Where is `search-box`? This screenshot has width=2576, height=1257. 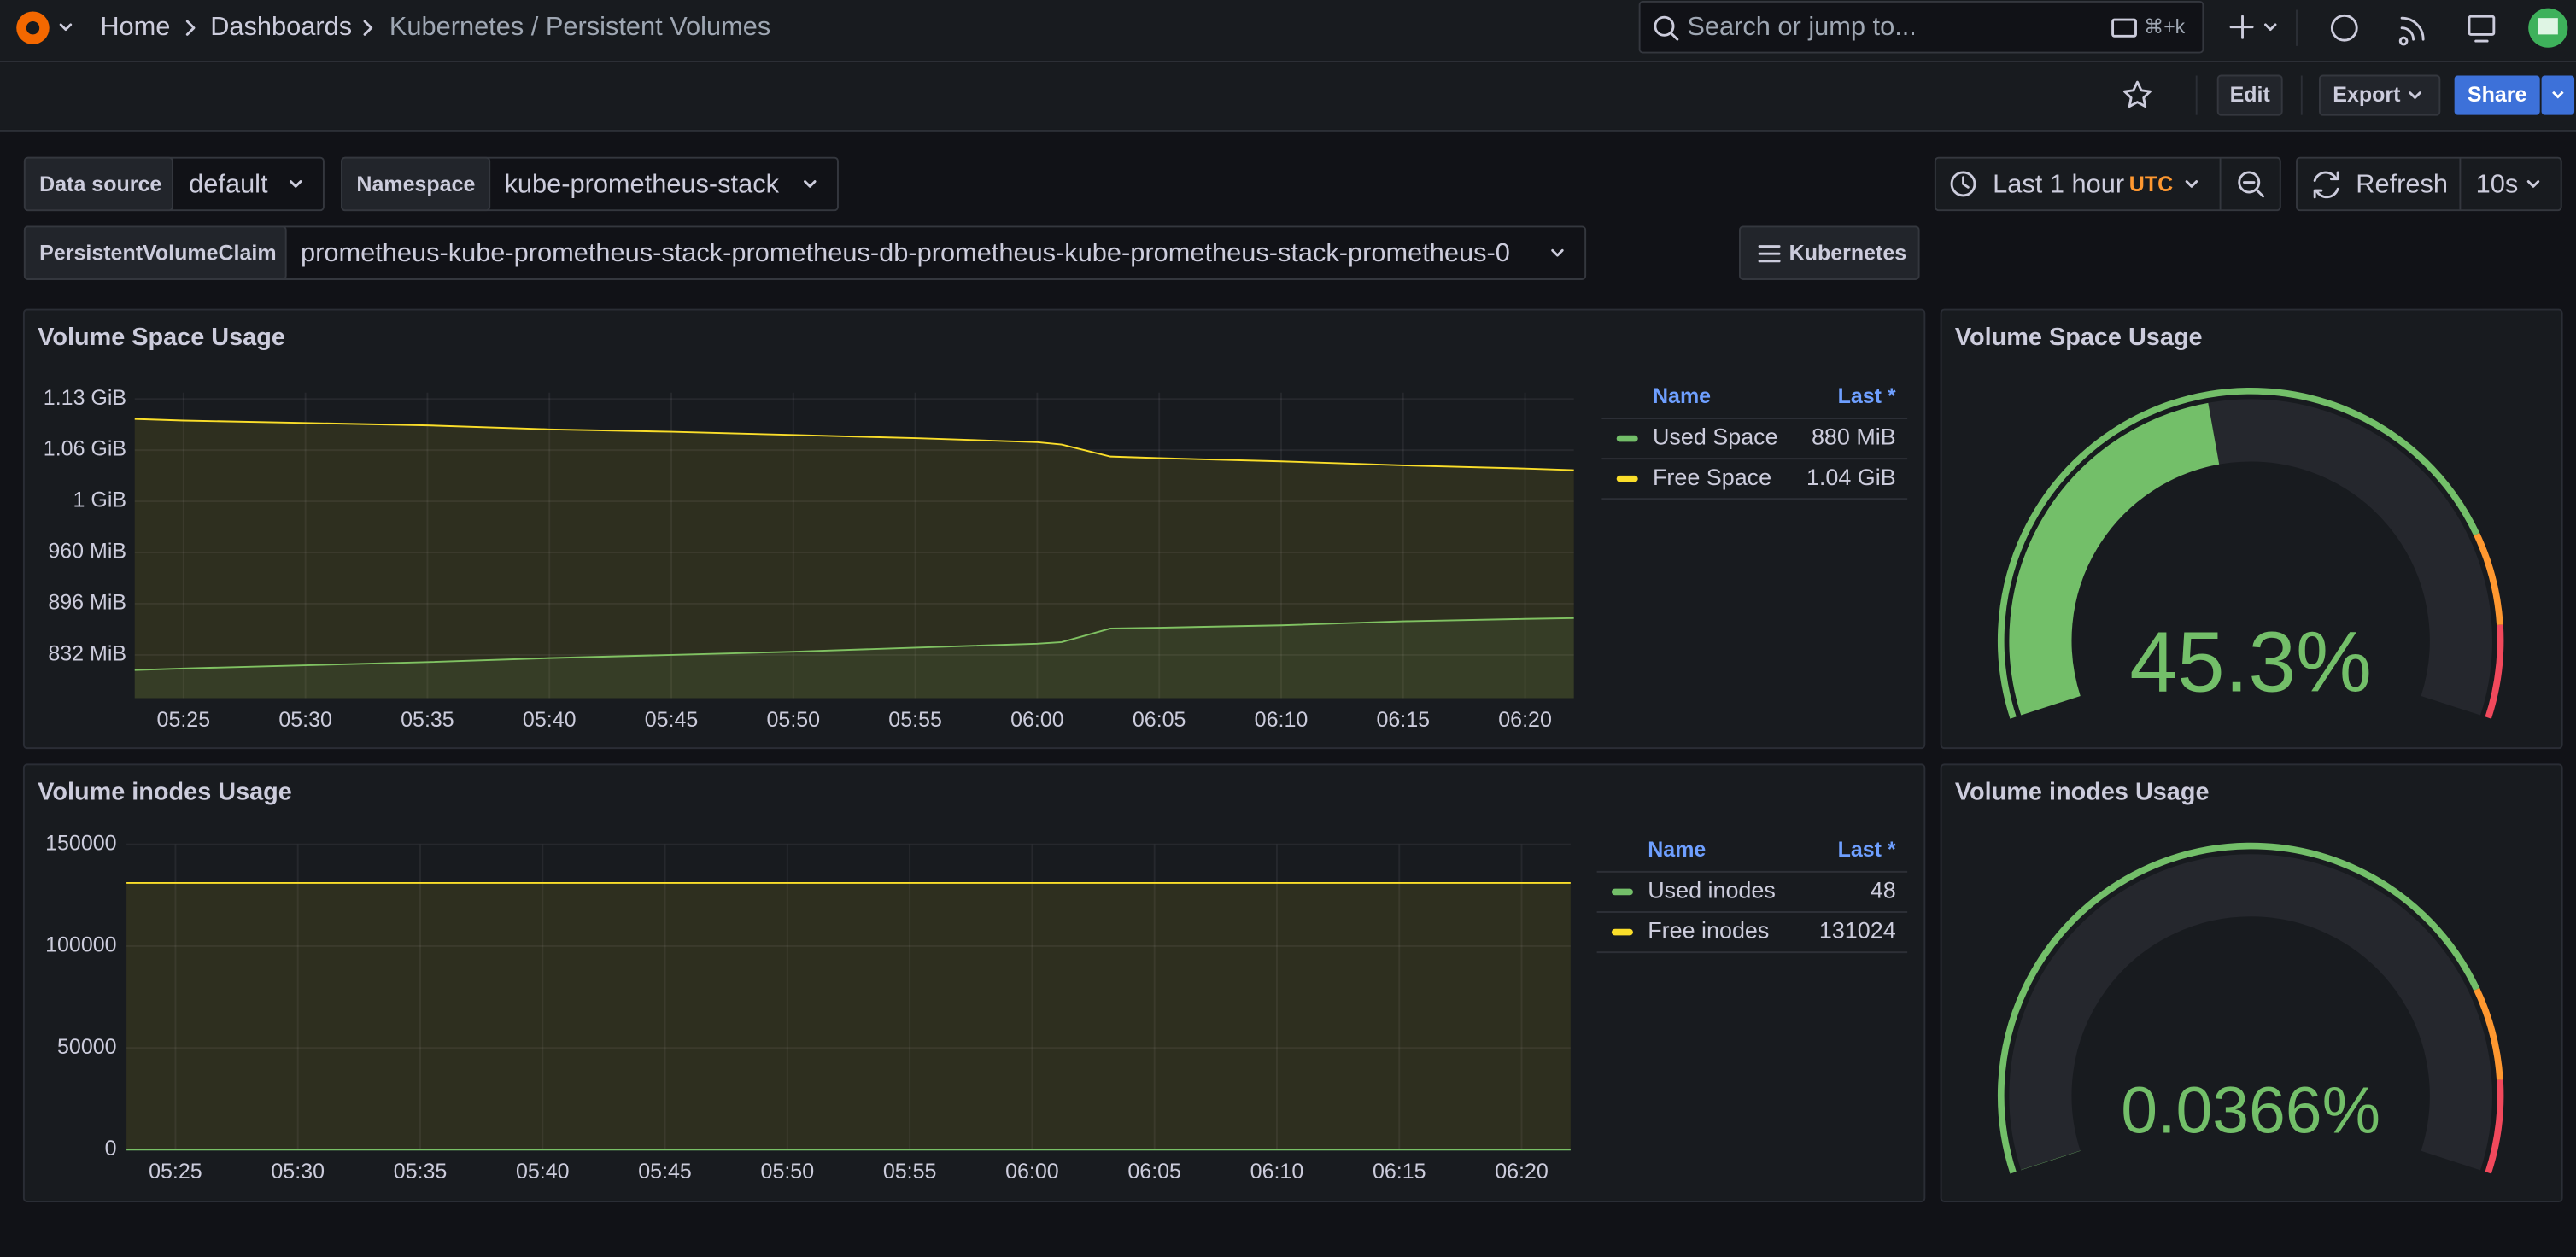
search-box is located at coordinates (1921, 27).